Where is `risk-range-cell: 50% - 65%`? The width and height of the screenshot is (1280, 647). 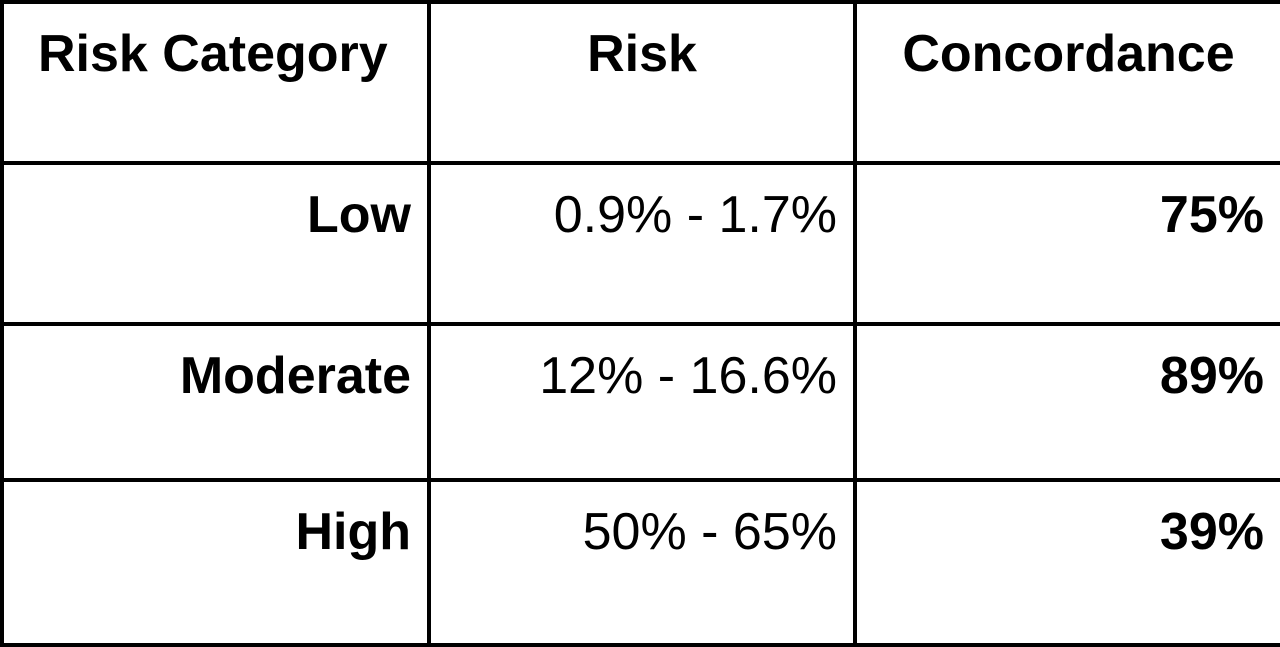 risk-range-cell: 50% - 65% is located at coordinates (642, 562).